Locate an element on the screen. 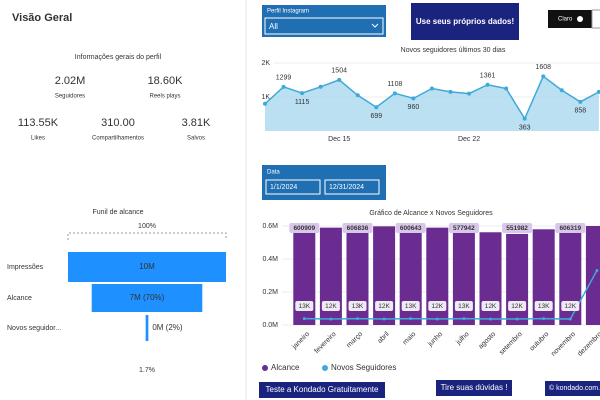 This screenshot has width=600, height=400. value-label: 1361 is located at coordinates (488, 76).